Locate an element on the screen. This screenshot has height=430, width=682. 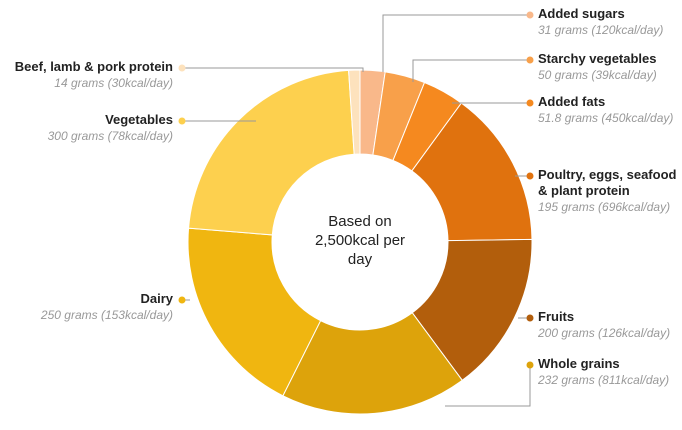
legend-label: Fruits 200 grams (126kcal/day) is located at coordinates (608, 325).